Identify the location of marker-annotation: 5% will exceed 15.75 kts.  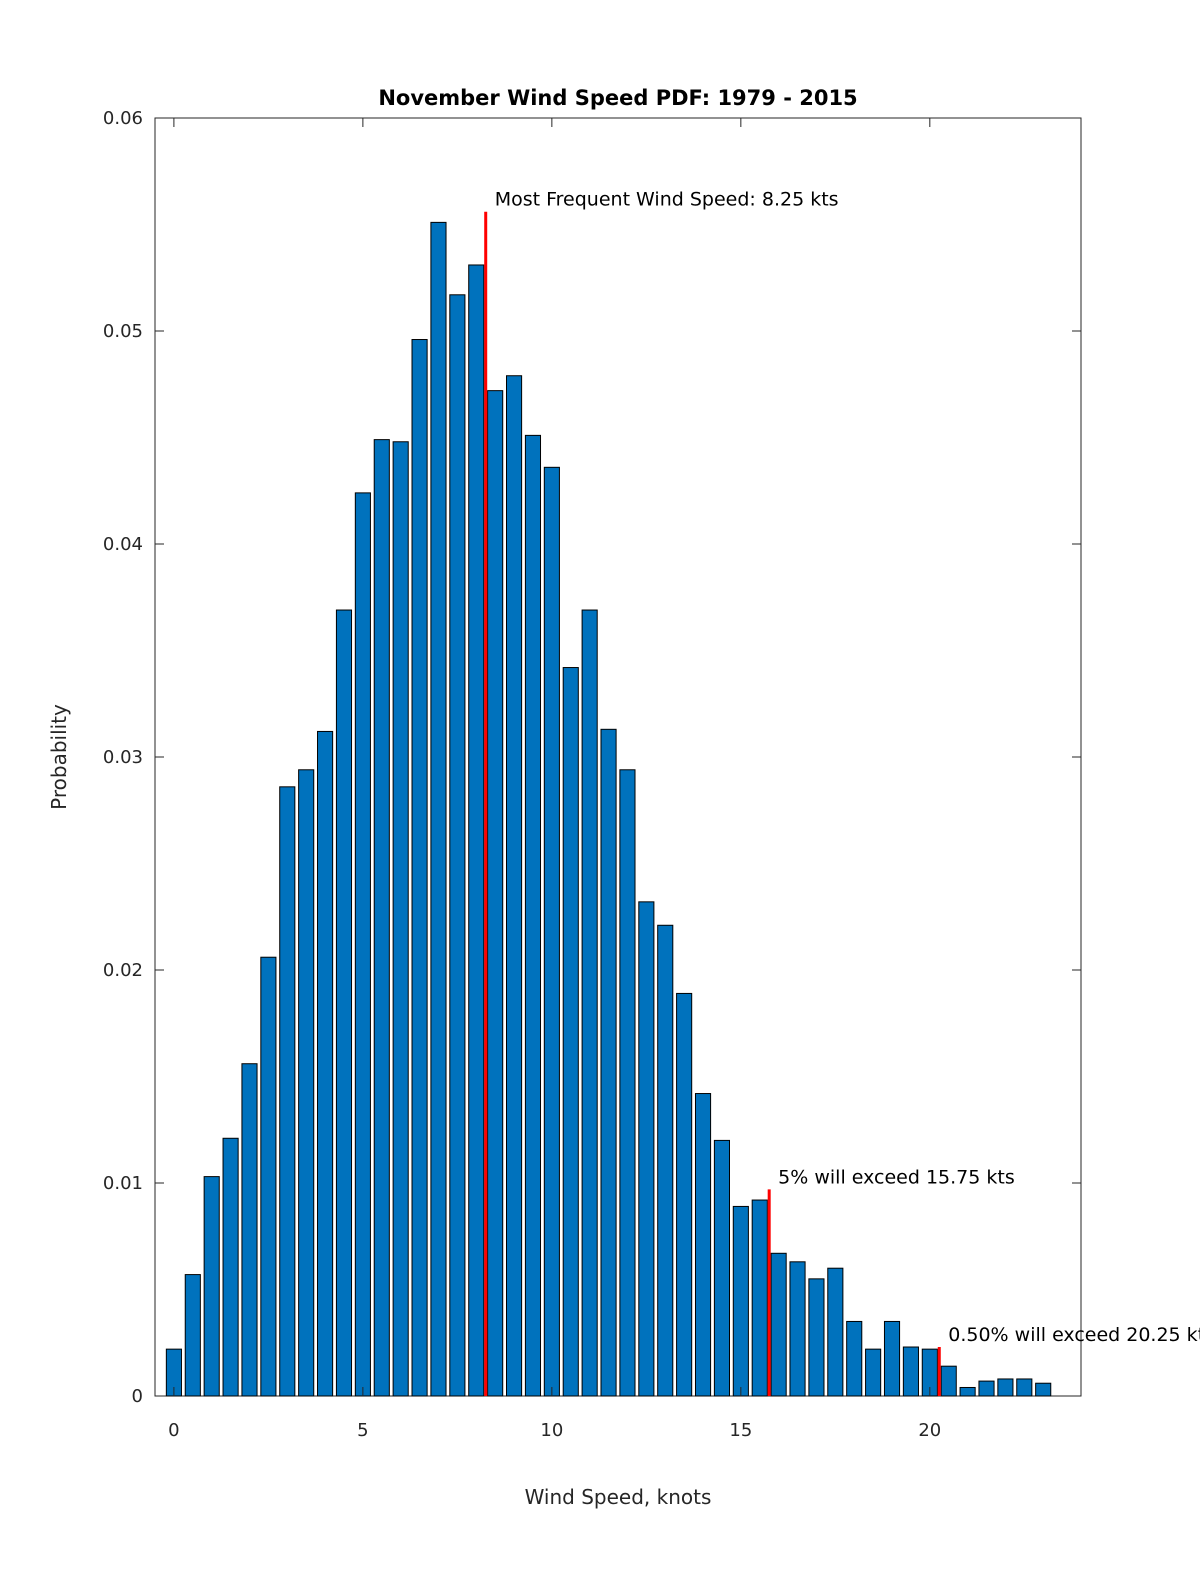
(896, 1177).